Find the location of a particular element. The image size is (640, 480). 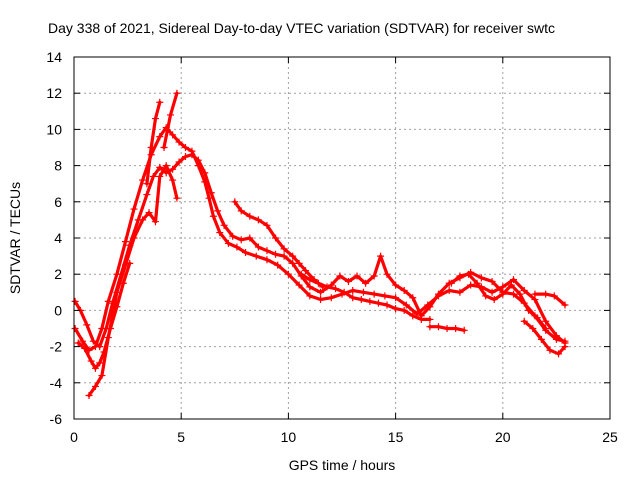

y-tick-label: 14 is located at coordinates (54, 57).